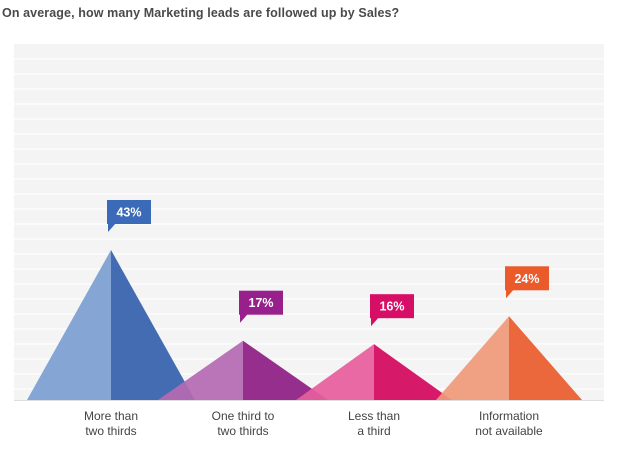 This screenshot has height=451, width=623. I want to click on value-label: 24%, so click(526, 279).